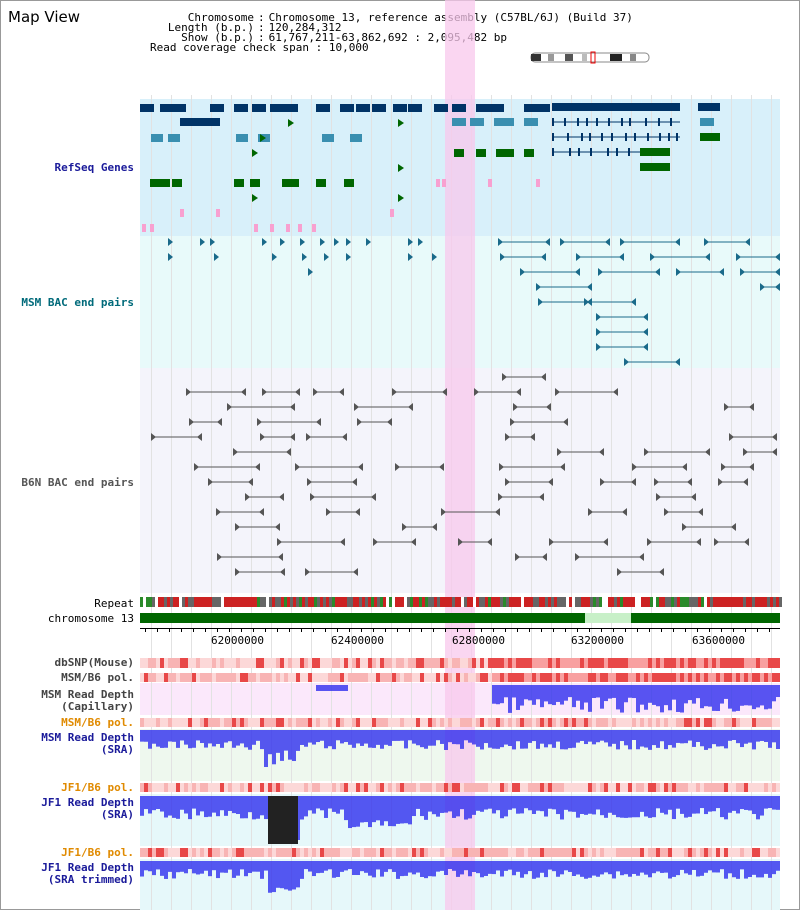  Describe the element at coordinates (582, 137) in the screenshot. I see `exon-tick` at that location.